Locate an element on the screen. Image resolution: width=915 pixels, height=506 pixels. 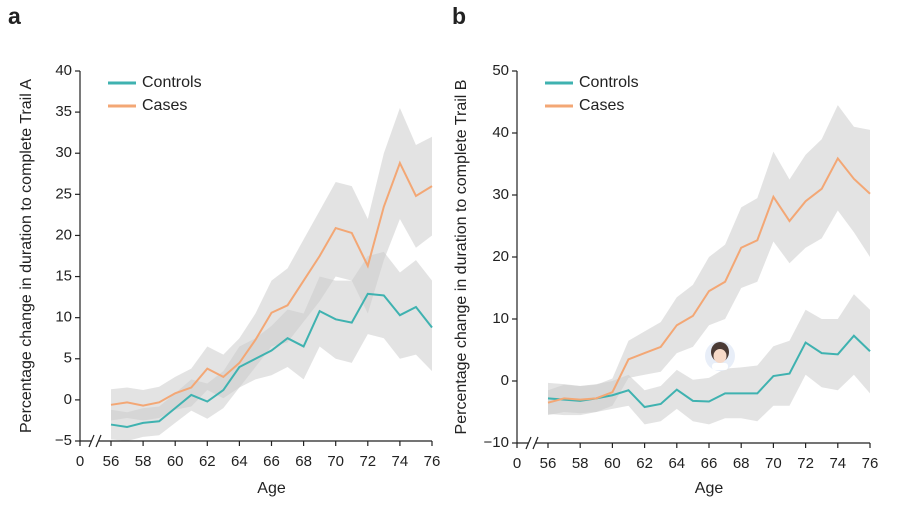
y-tick-label: 5 is located at coordinates (68, 358).